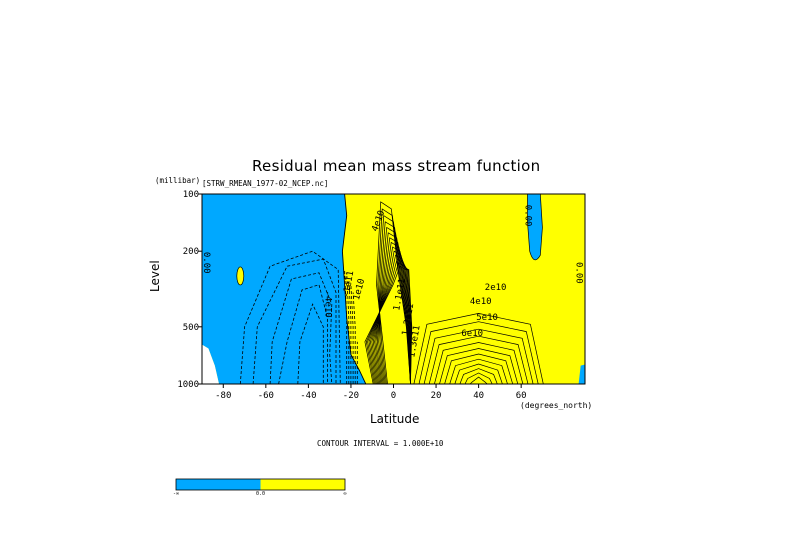 This screenshot has width=789, height=558. Describe the element at coordinates (521, 396) in the screenshot. I see `x-tick-label-8: 60` at that location.